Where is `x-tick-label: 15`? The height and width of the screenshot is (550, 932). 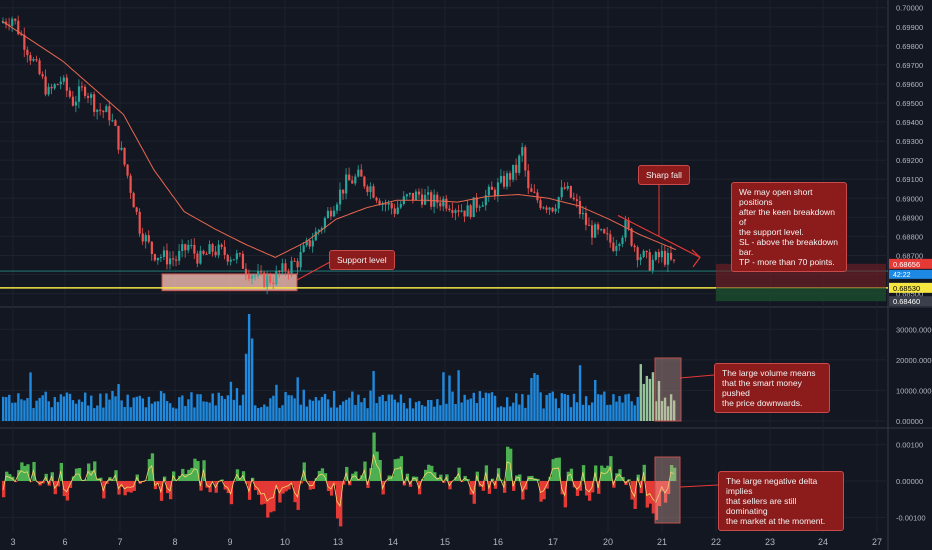 x-tick-label: 15 is located at coordinates (445, 542).